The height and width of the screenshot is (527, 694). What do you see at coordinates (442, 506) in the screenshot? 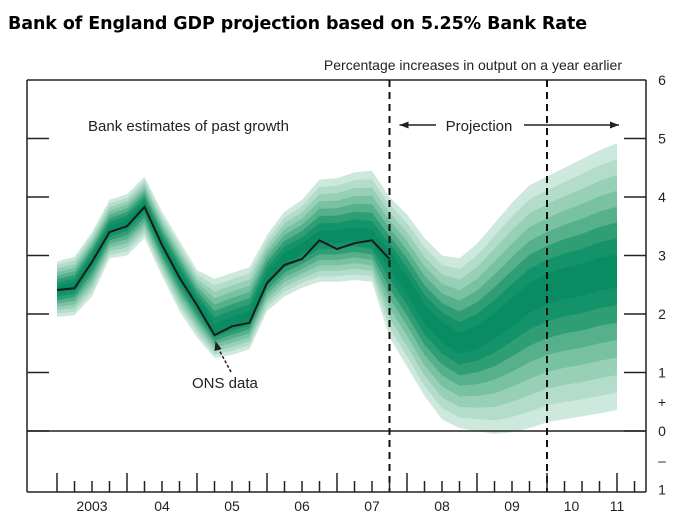
I see `x-tick-label: 08` at bounding box center [442, 506].